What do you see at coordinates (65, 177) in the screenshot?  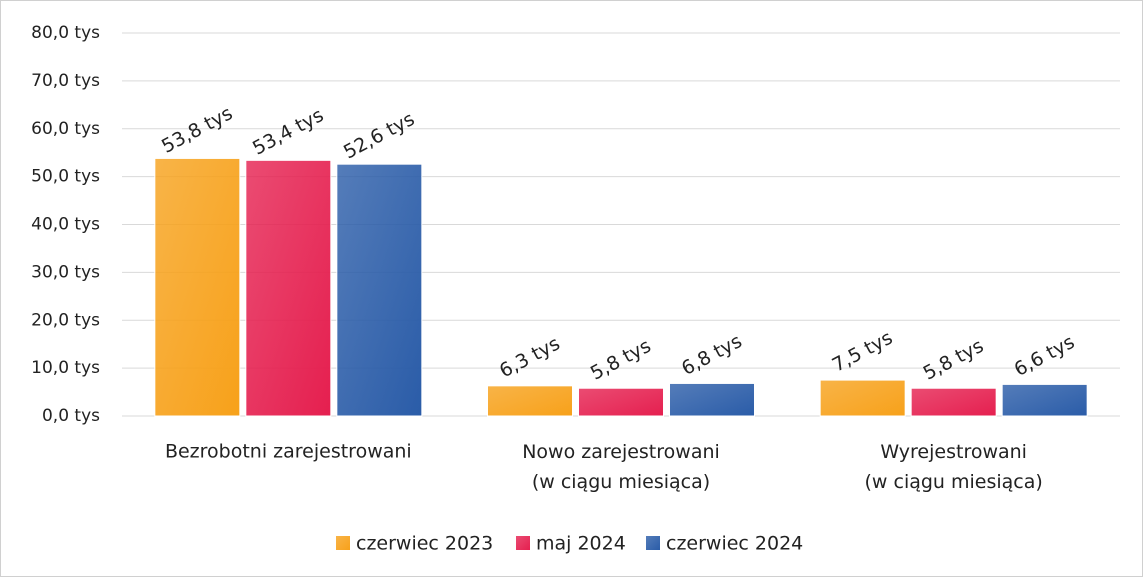 I see `y-tick-label: 50,0 tys` at bounding box center [65, 177].